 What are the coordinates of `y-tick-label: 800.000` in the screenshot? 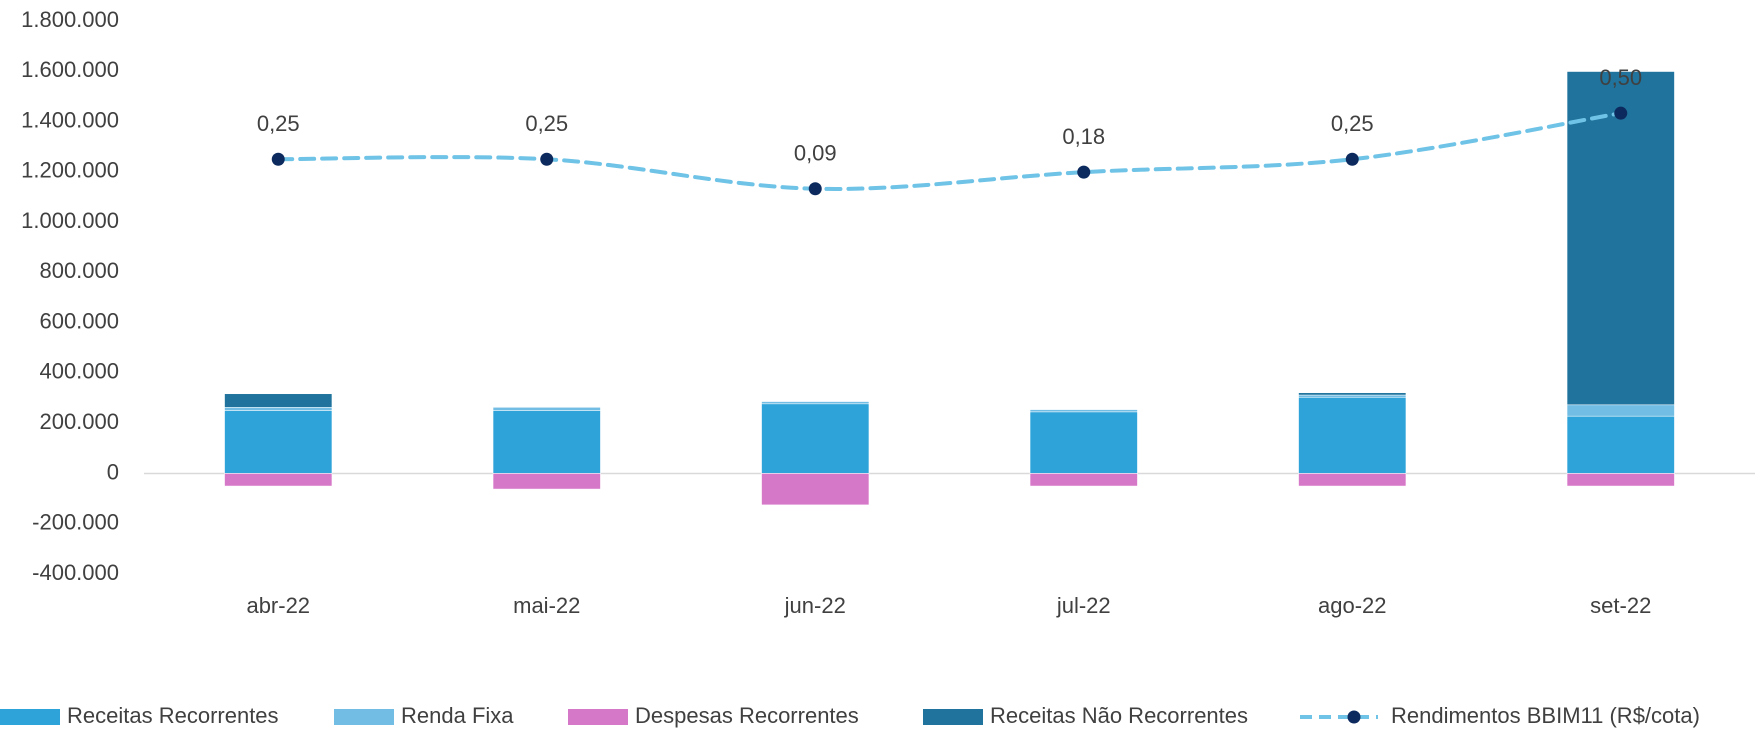 It's located at (79, 270).